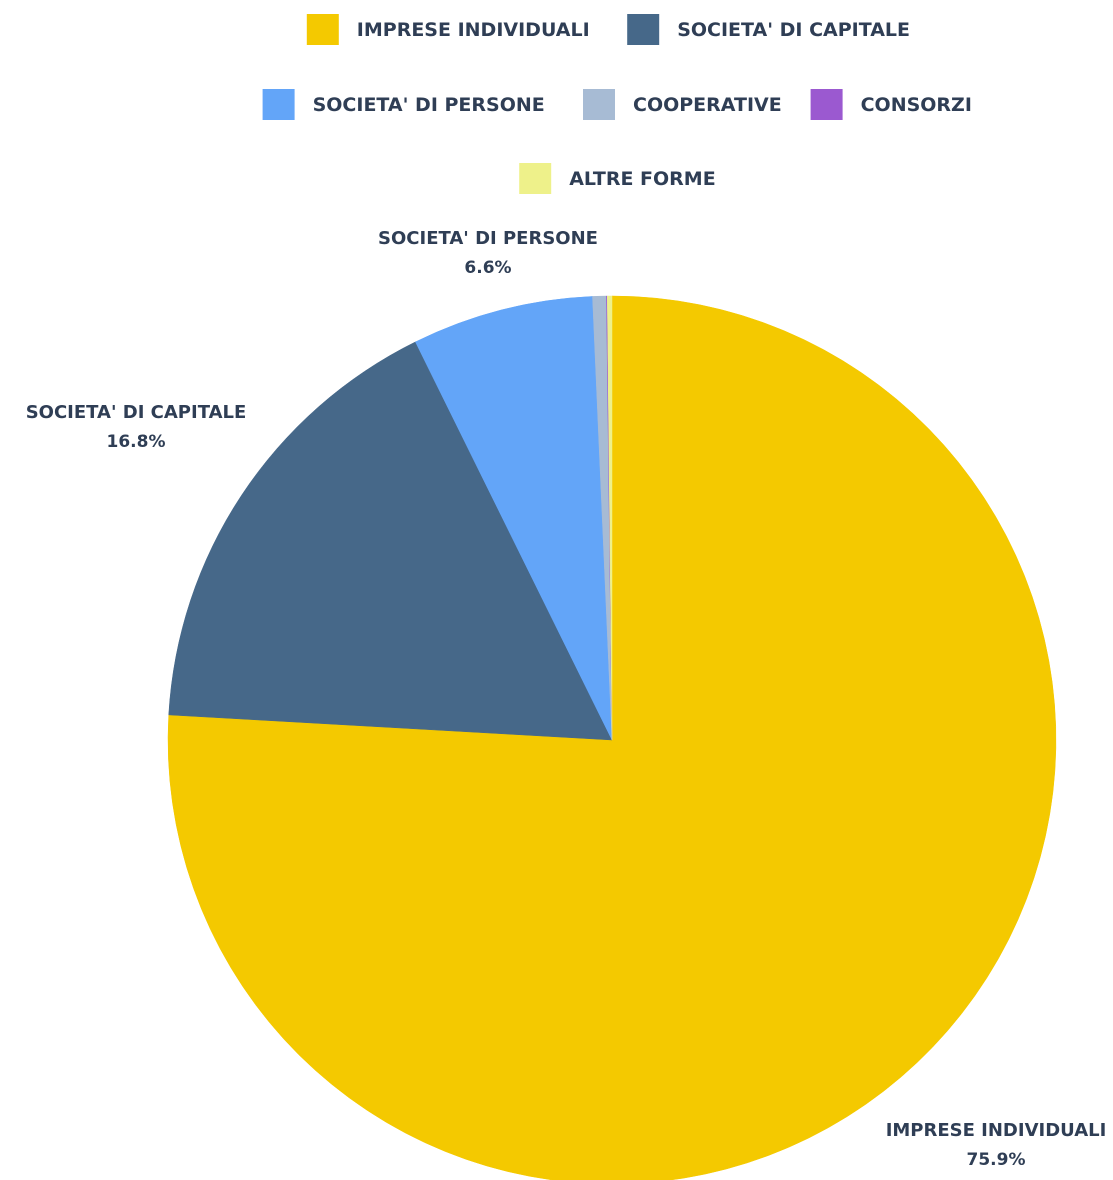 The image size is (1113, 1180). What do you see at coordinates (322, 29) in the screenshot?
I see `legend-swatch-imprese-individuali` at bounding box center [322, 29].